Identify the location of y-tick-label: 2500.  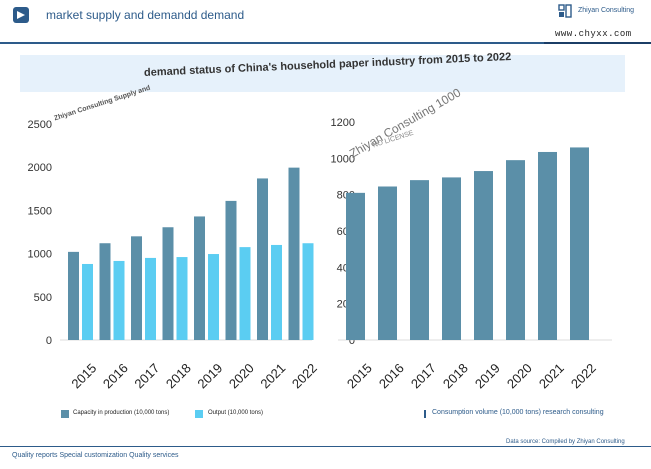
(40, 125).